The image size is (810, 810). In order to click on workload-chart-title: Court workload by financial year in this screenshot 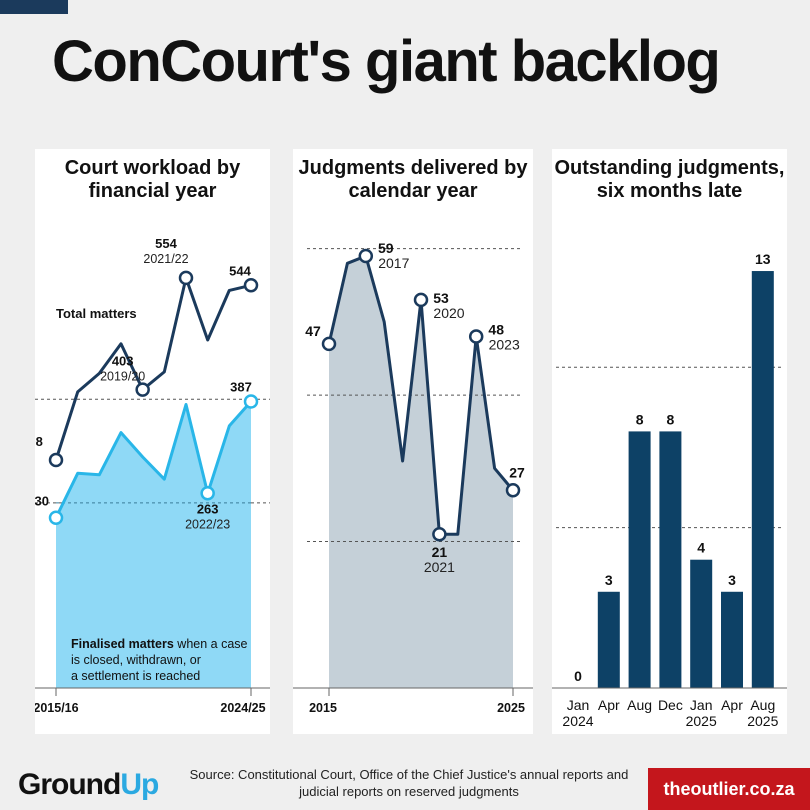, I will do `click(152, 179)`.